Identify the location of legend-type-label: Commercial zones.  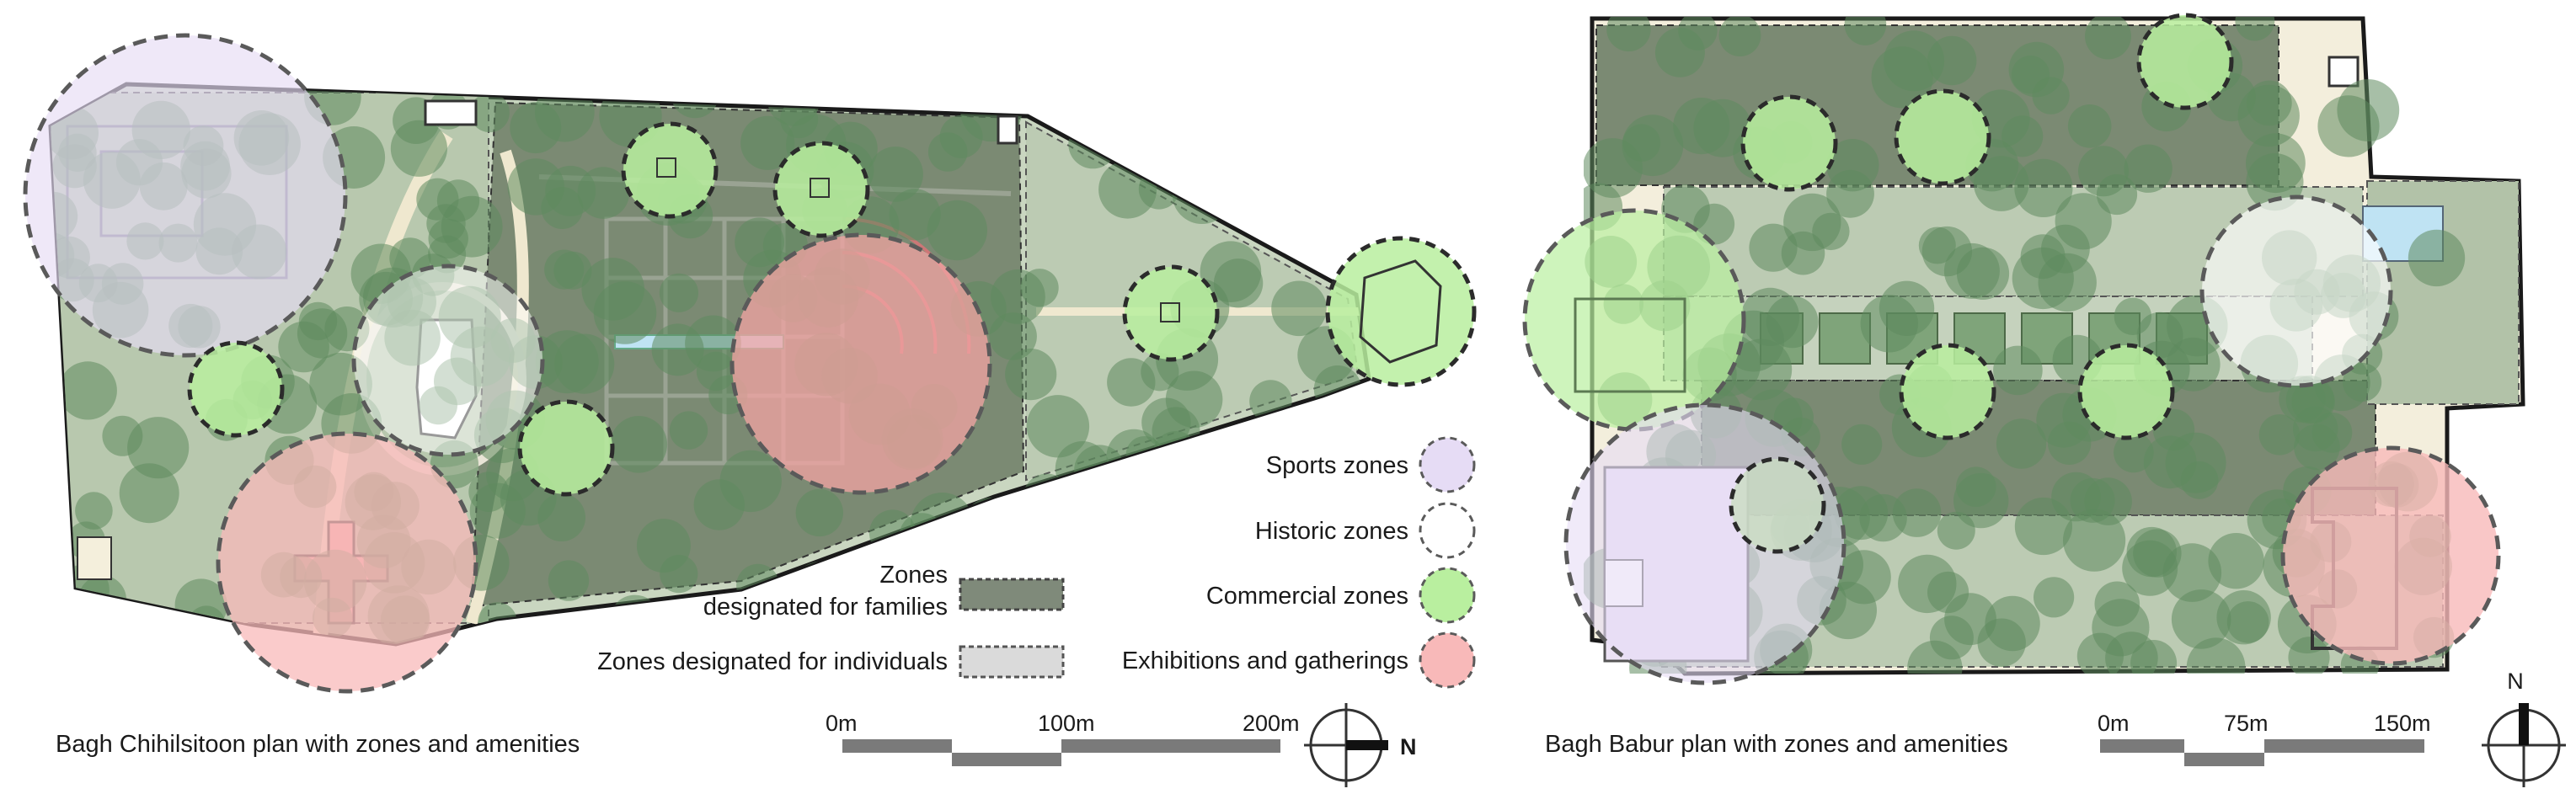
(1307, 596).